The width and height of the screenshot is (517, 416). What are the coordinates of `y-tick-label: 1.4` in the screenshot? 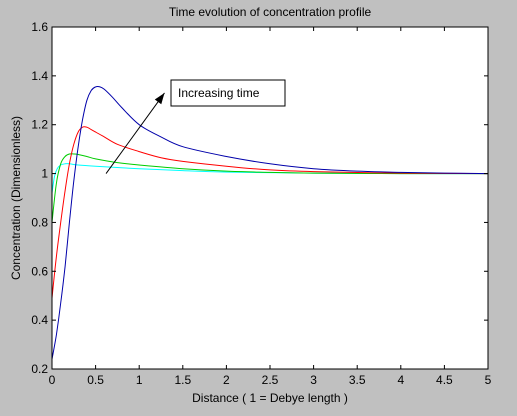 It's located at (39, 76).